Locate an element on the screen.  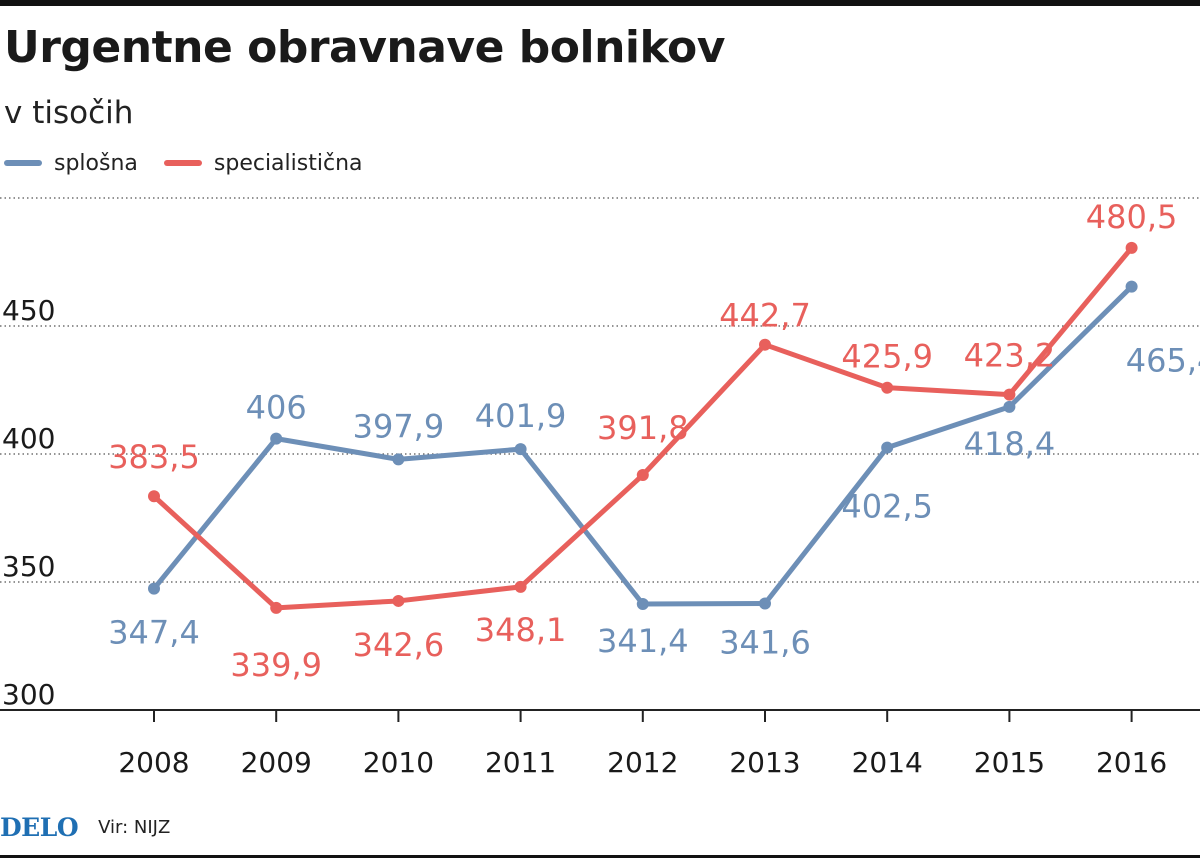
legend-item-splosna: splošna is located at coordinates (71, 163).